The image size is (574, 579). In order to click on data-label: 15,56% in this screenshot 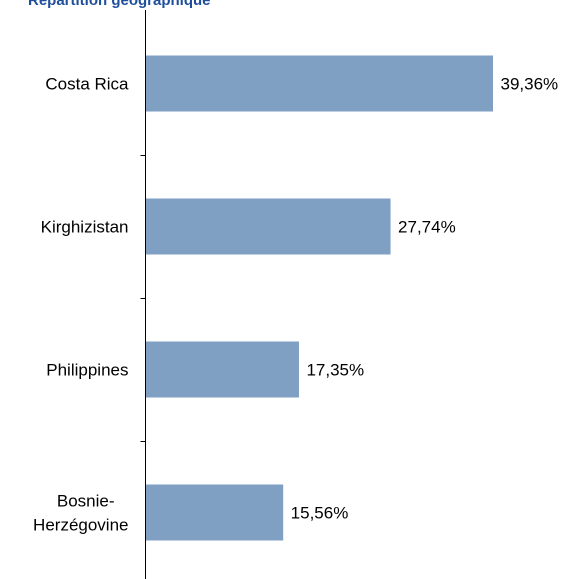, I will do `click(320, 513)`.